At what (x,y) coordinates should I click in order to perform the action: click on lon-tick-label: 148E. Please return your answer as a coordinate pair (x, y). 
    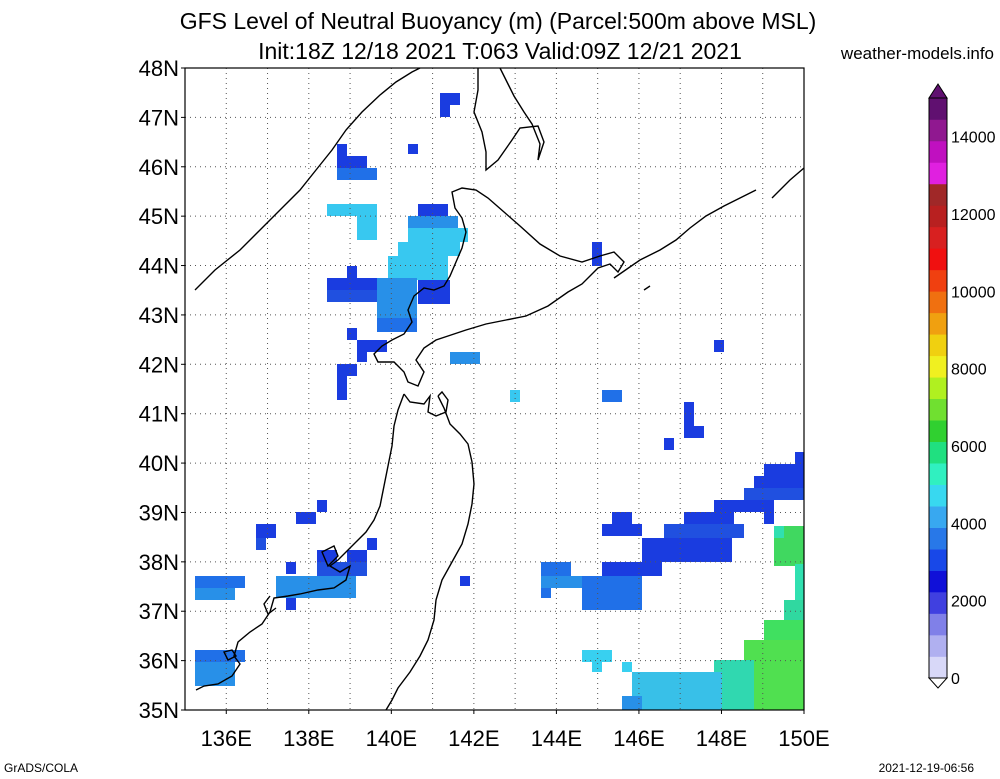
    Looking at the image, I should click on (721, 738).